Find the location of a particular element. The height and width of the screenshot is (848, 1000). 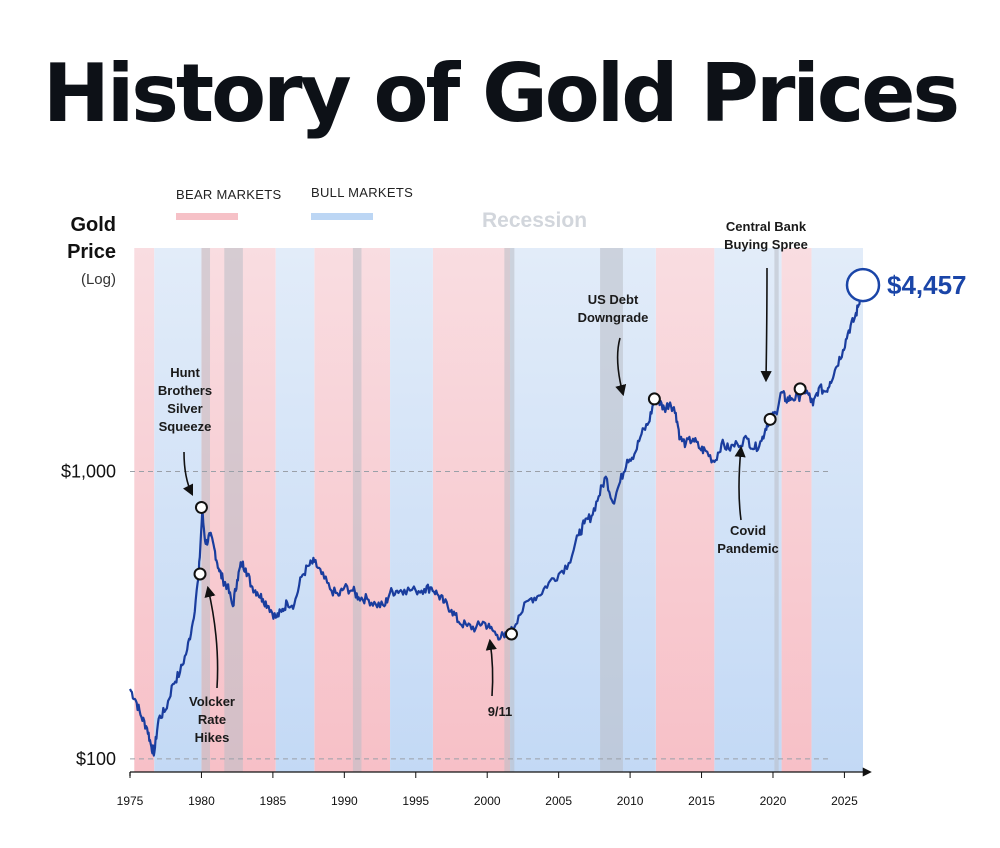

x-tick-label: 2005 is located at coordinates (558, 801).